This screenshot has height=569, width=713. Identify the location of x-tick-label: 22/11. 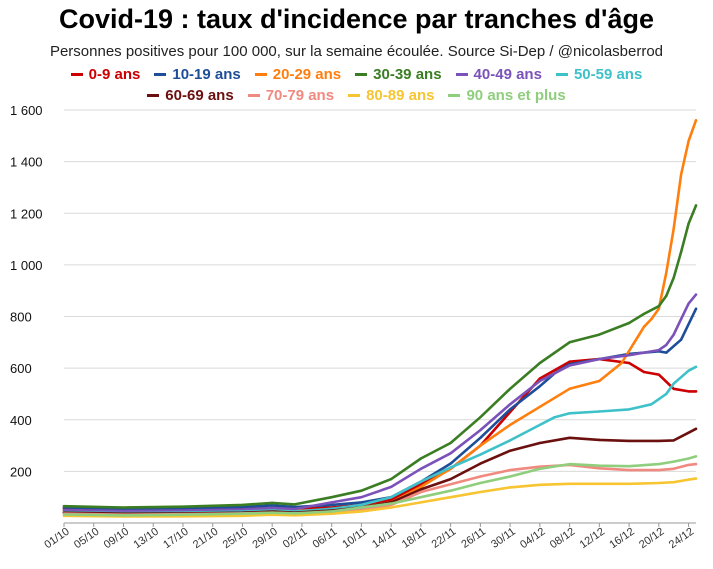
(444, 538).